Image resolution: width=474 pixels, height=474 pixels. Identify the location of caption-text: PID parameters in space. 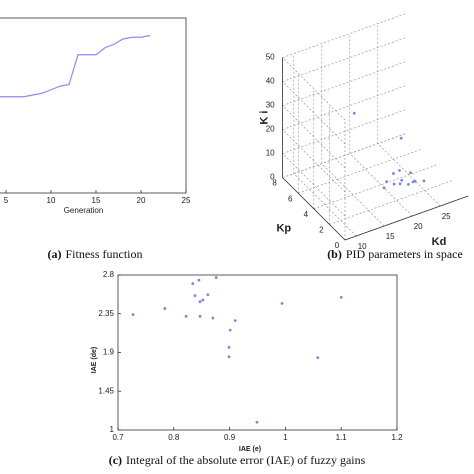
(404, 254).